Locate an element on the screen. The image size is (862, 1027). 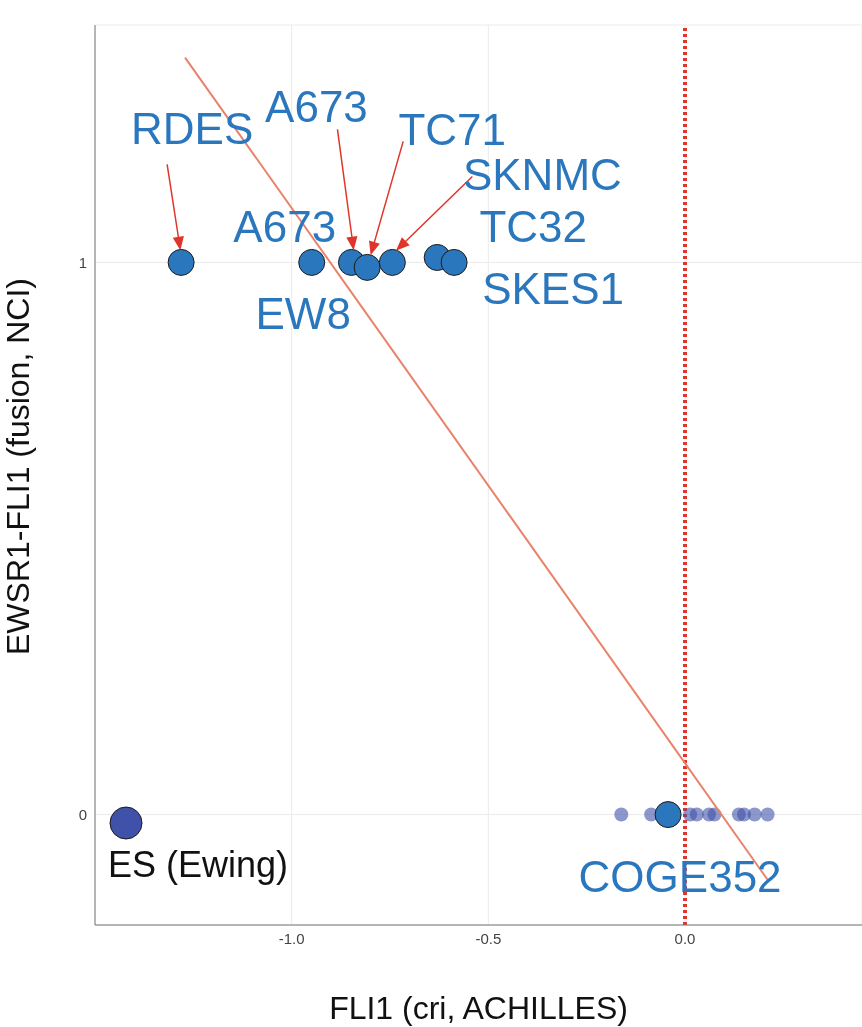
annotation: COGE352 is located at coordinates (680, 876).